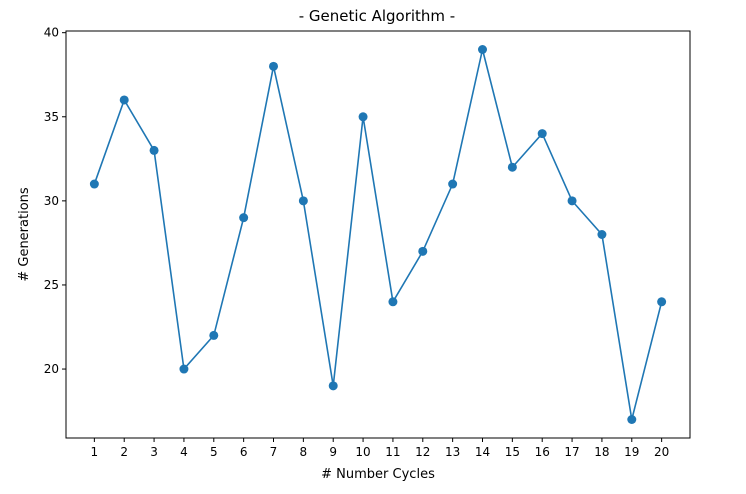 The image size is (746, 494). I want to click on x-tick-label-8: 9, so click(333, 452).